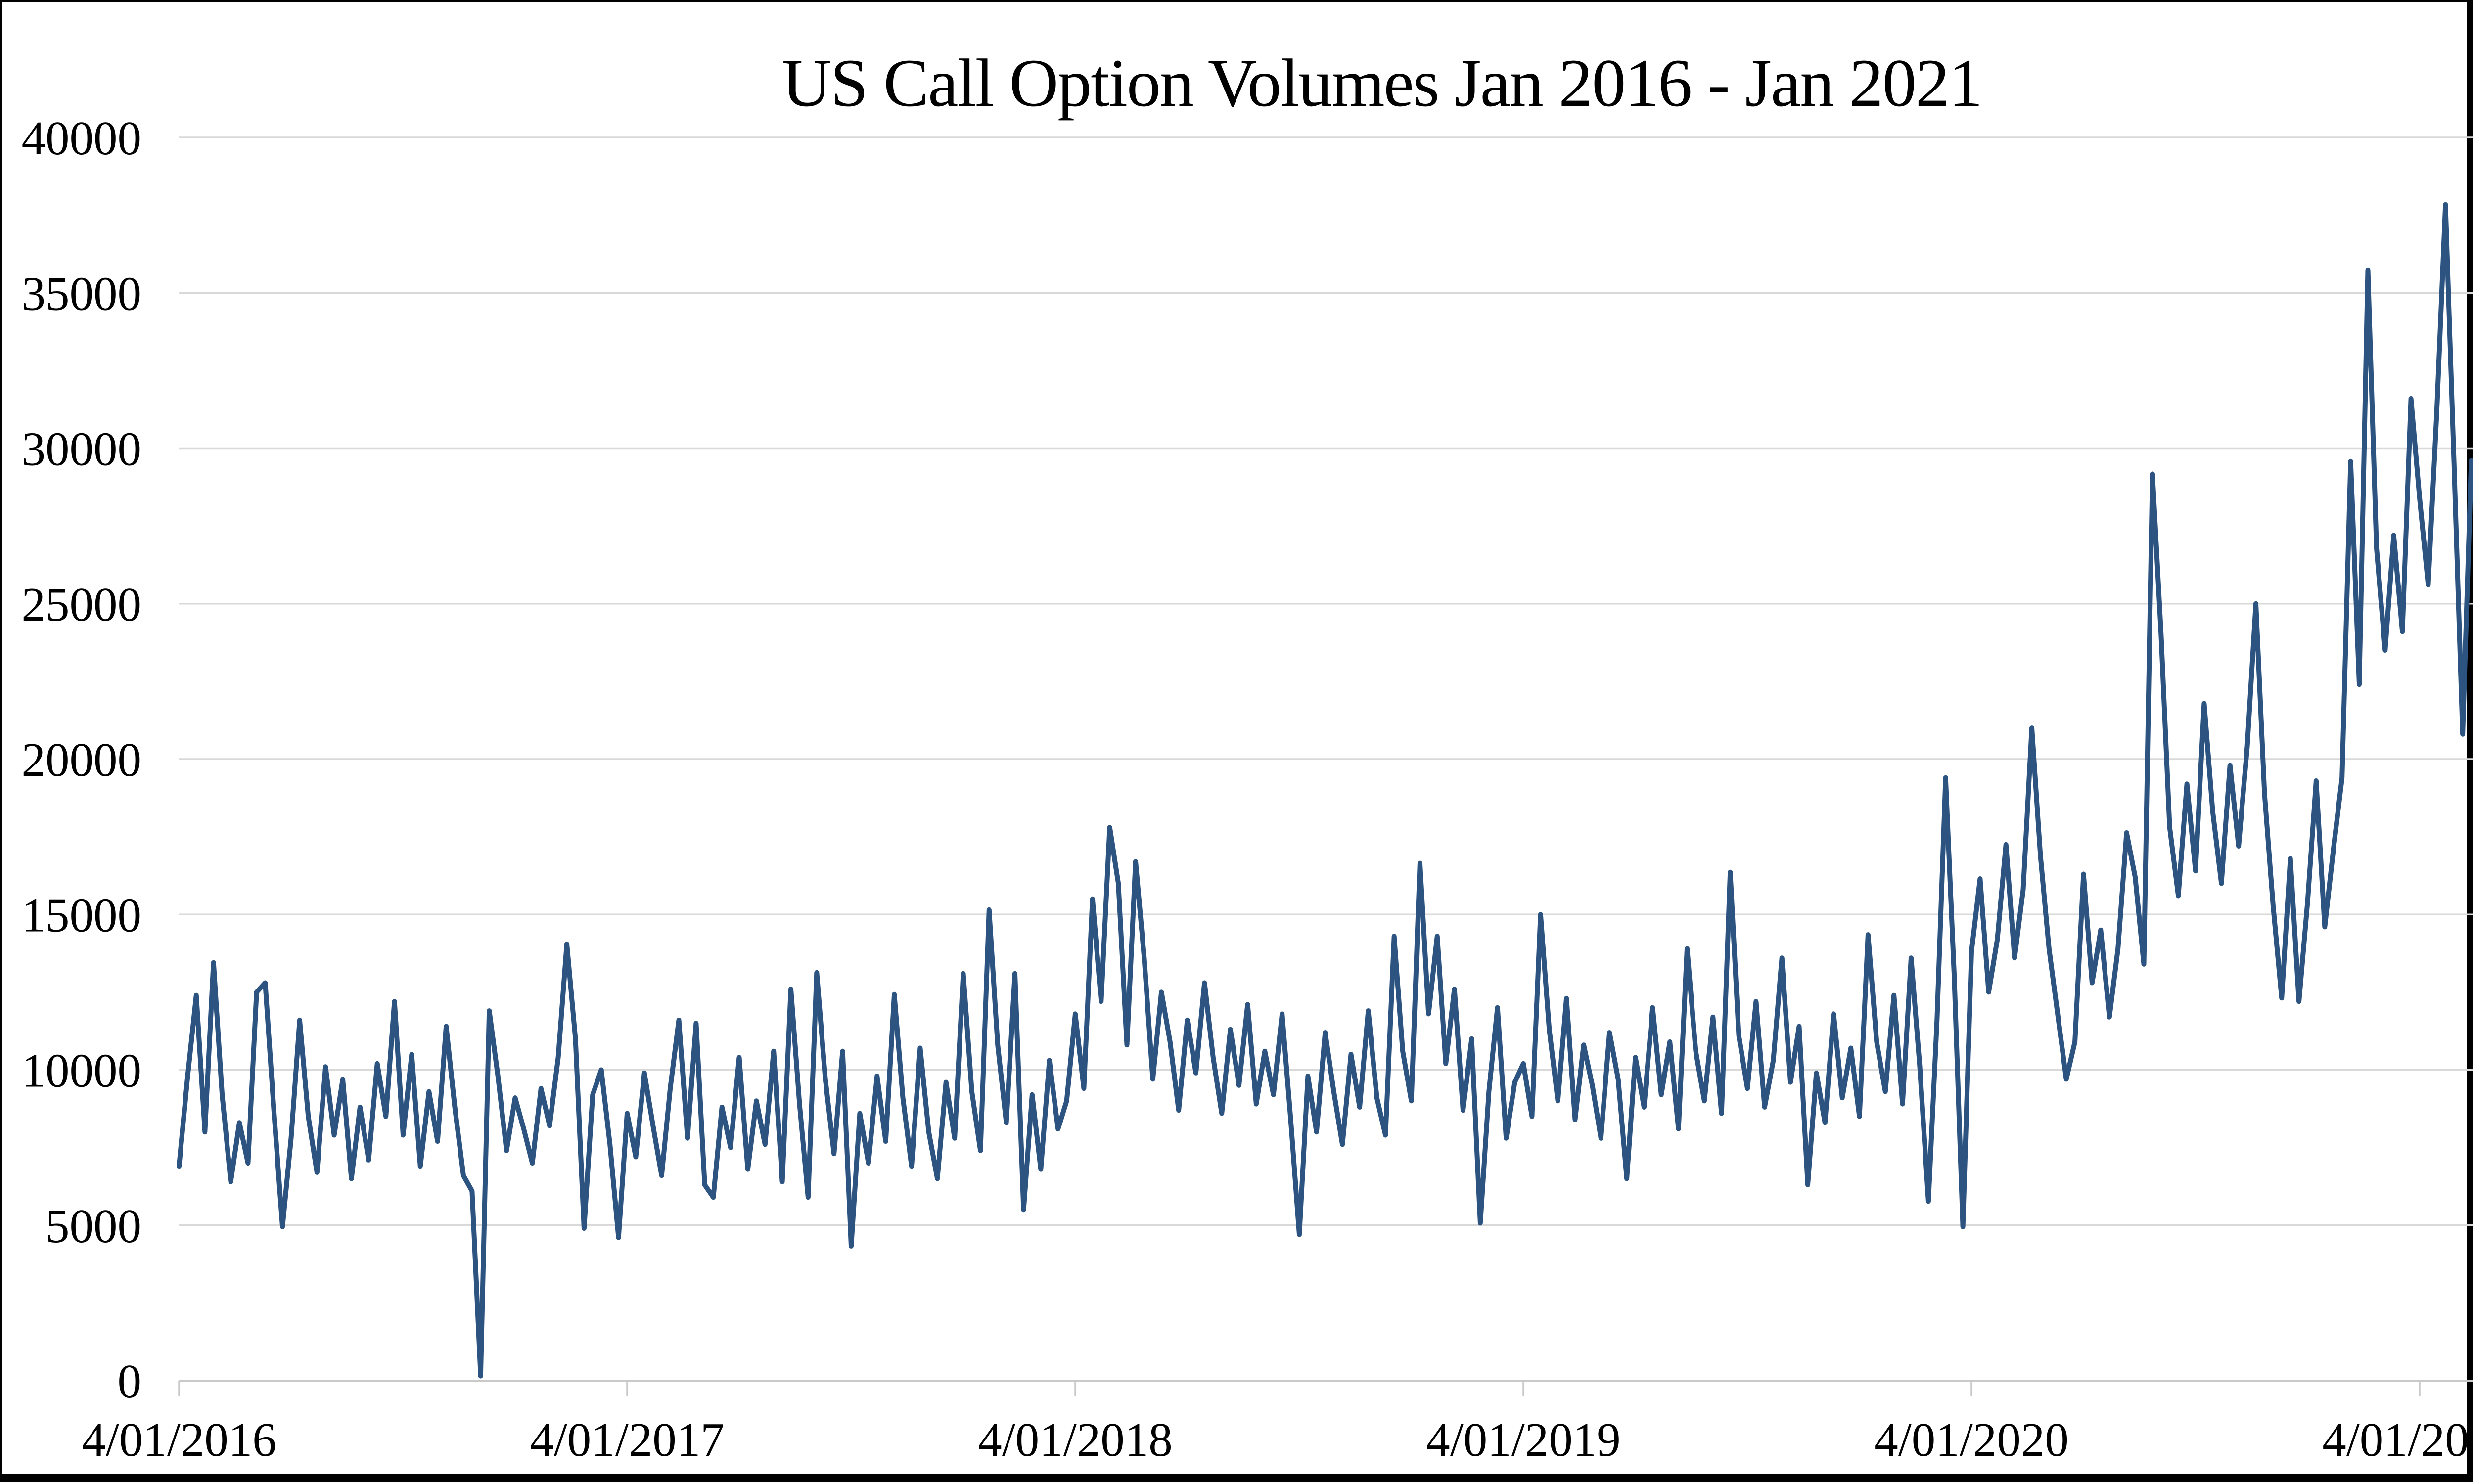 Image resolution: width=2473 pixels, height=1484 pixels. I want to click on x-tick-label: 4/01/2020, so click(1971, 1439).